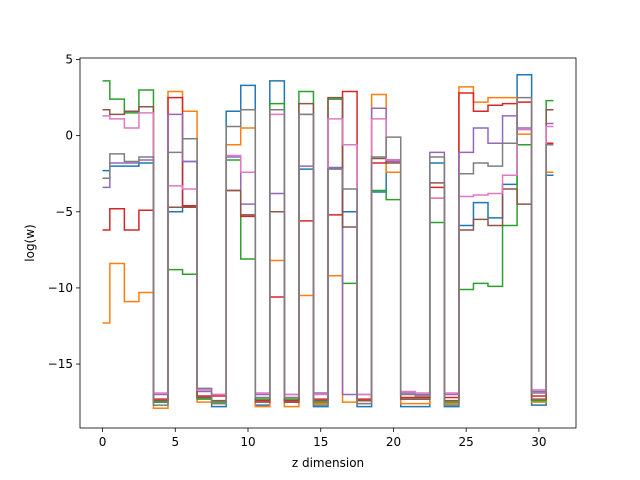 Image resolution: width=640 pixels, height=480 pixels. I want to click on x-tick-label: 0, so click(103, 442).